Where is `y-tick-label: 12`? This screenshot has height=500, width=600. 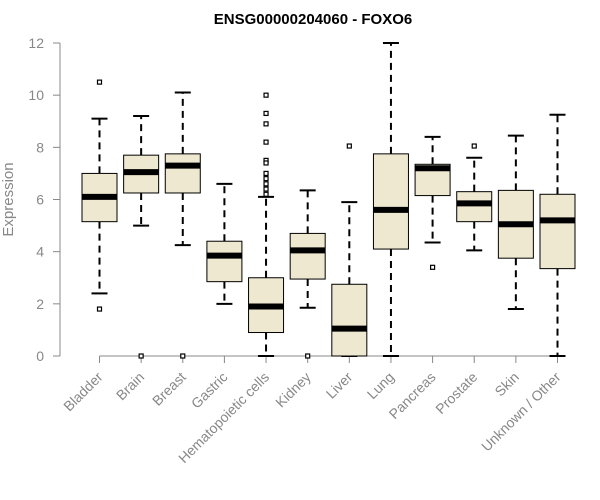
y-tick-label: 12 is located at coordinates (36, 43).